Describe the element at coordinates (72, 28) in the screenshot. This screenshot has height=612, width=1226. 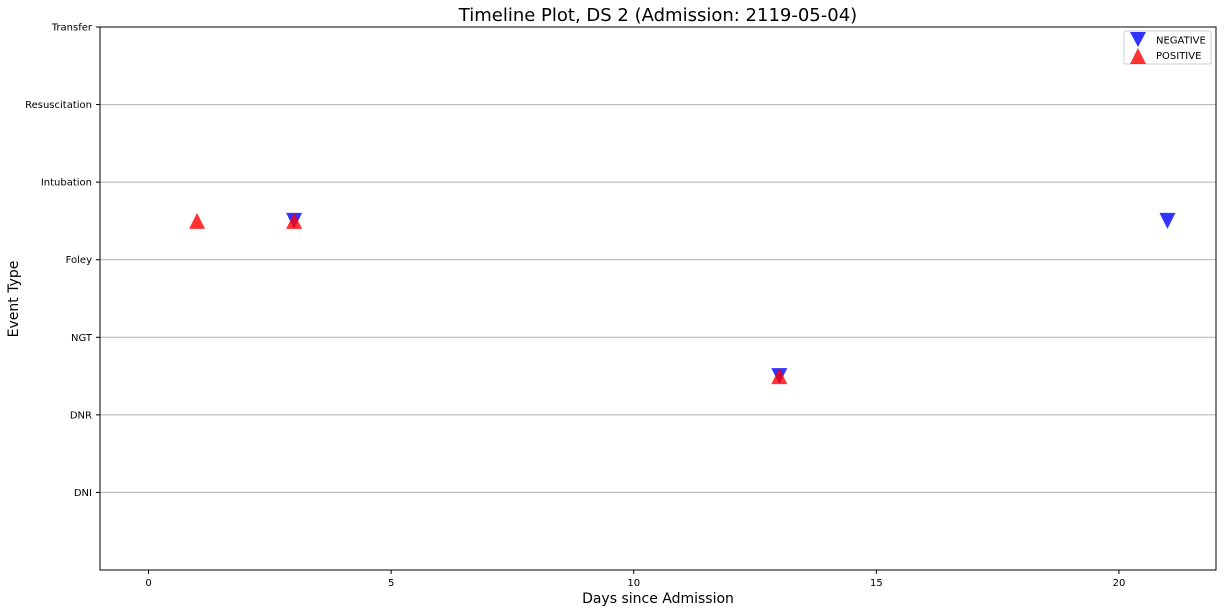
I see `y-tick-label: Transfer` at that location.